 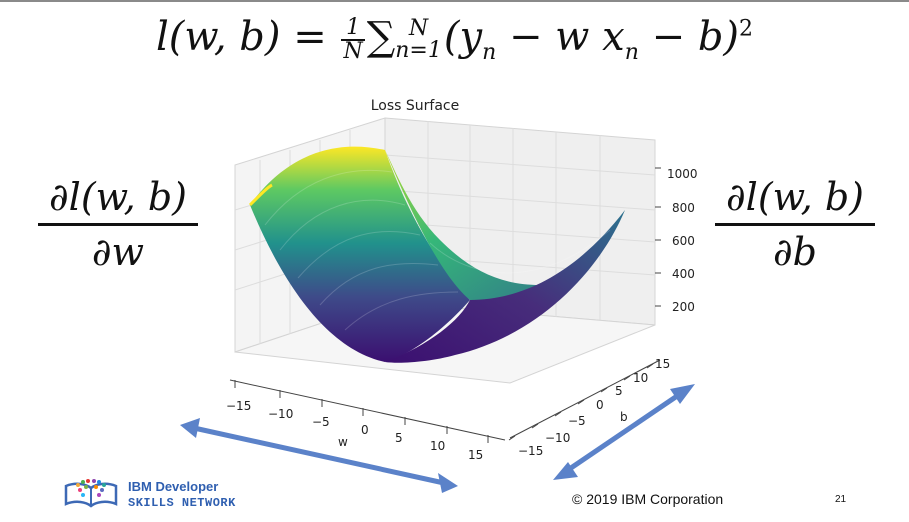 What do you see at coordinates (118, 252) in the screenshot?
I see `partial-w-denominator: ∂w` at bounding box center [118, 252].